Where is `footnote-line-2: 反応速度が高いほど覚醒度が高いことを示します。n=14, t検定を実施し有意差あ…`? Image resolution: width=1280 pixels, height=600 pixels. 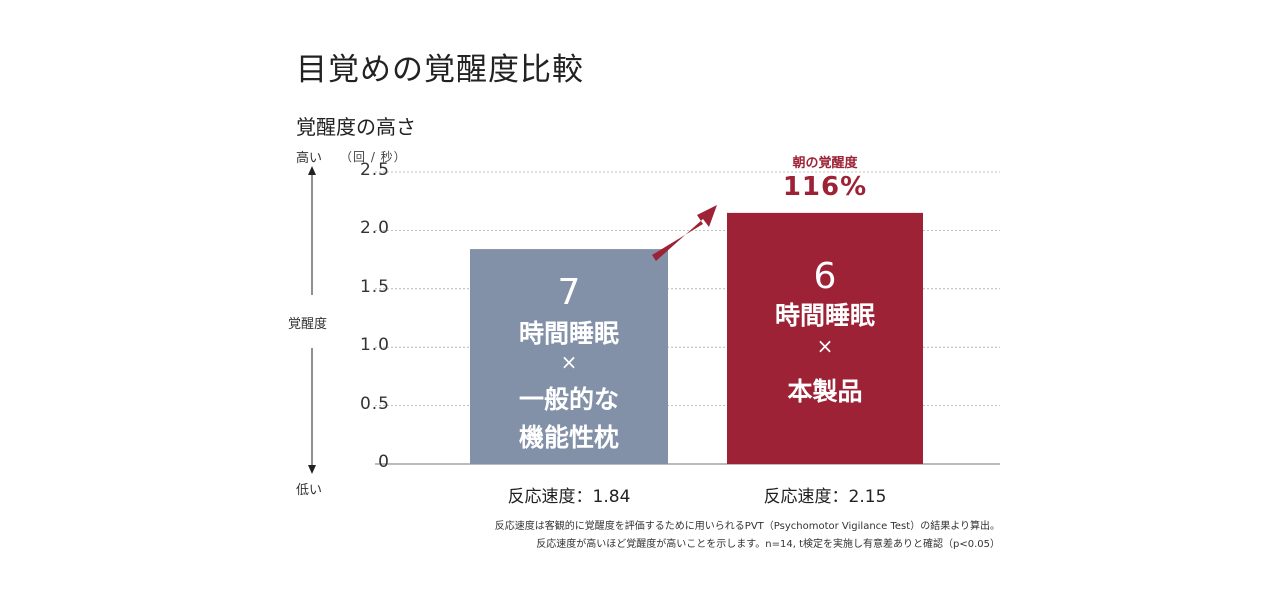
footnote-line-2: 反応速度が高いほど覚醒度が高いことを示します。n=14, t検定を実施し有意差あ… is located at coordinates (768, 544).